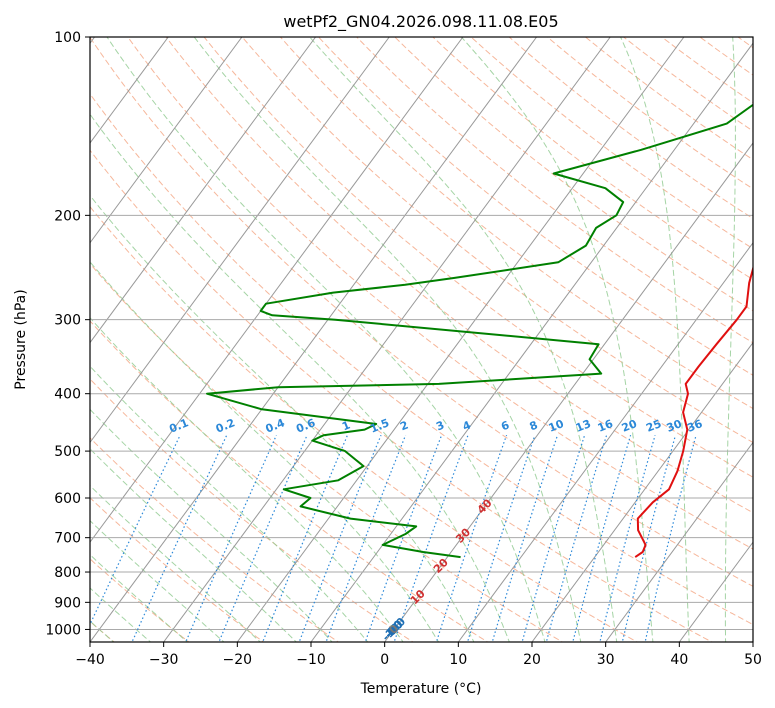  What do you see at coordinates (458, 660) in the screenshot?
I see `x-tick-label: 10` at bounding box center [458, 660].